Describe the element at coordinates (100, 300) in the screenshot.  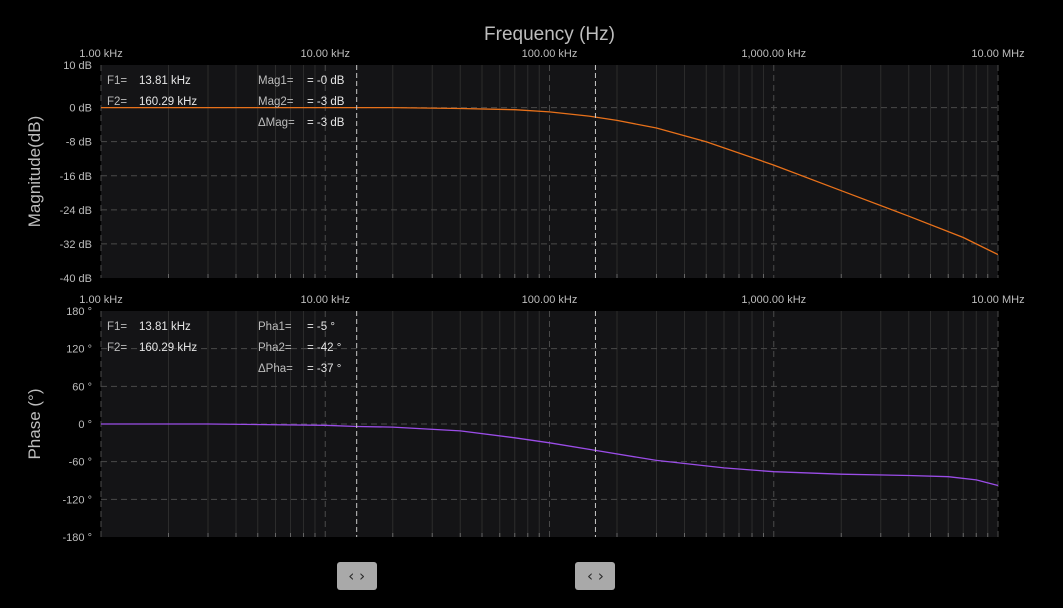
I see `panel-2-x-tick-label: 1.00 kHz` at that location.